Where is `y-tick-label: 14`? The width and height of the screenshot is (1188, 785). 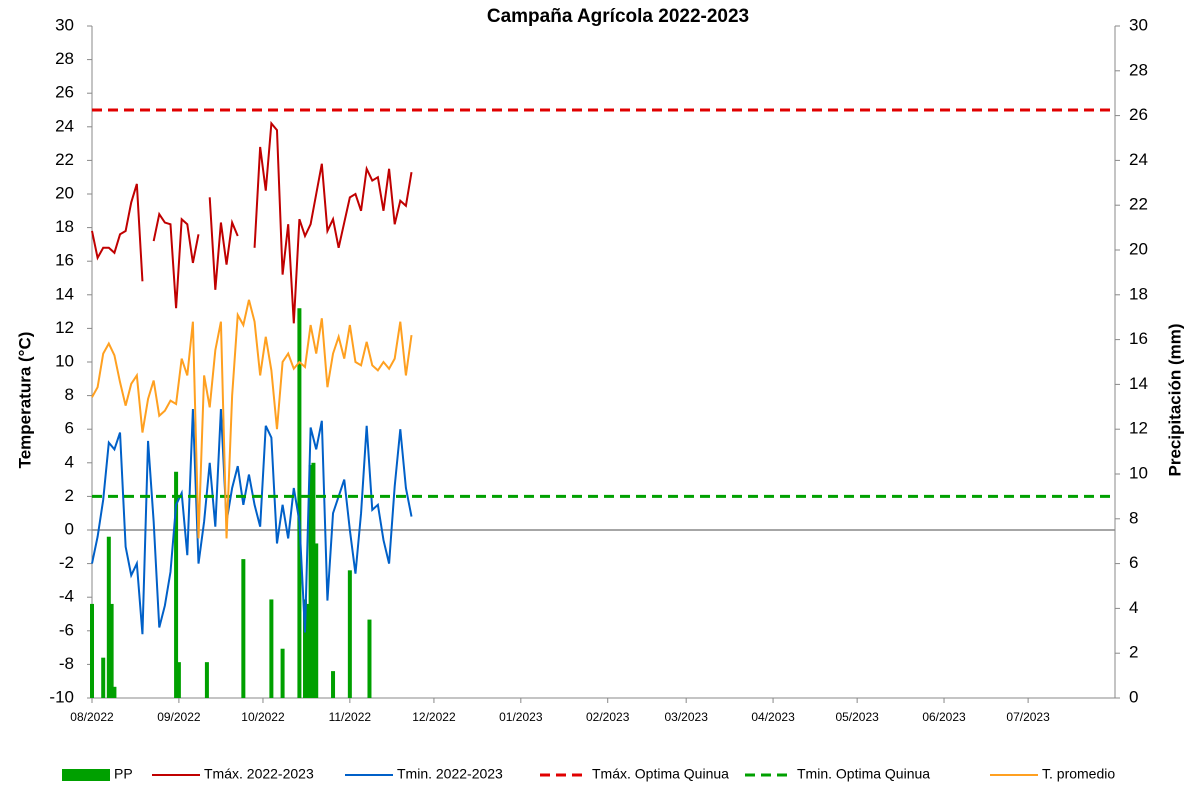 y-tick-label: 14 is located at coordinates (64, 293).